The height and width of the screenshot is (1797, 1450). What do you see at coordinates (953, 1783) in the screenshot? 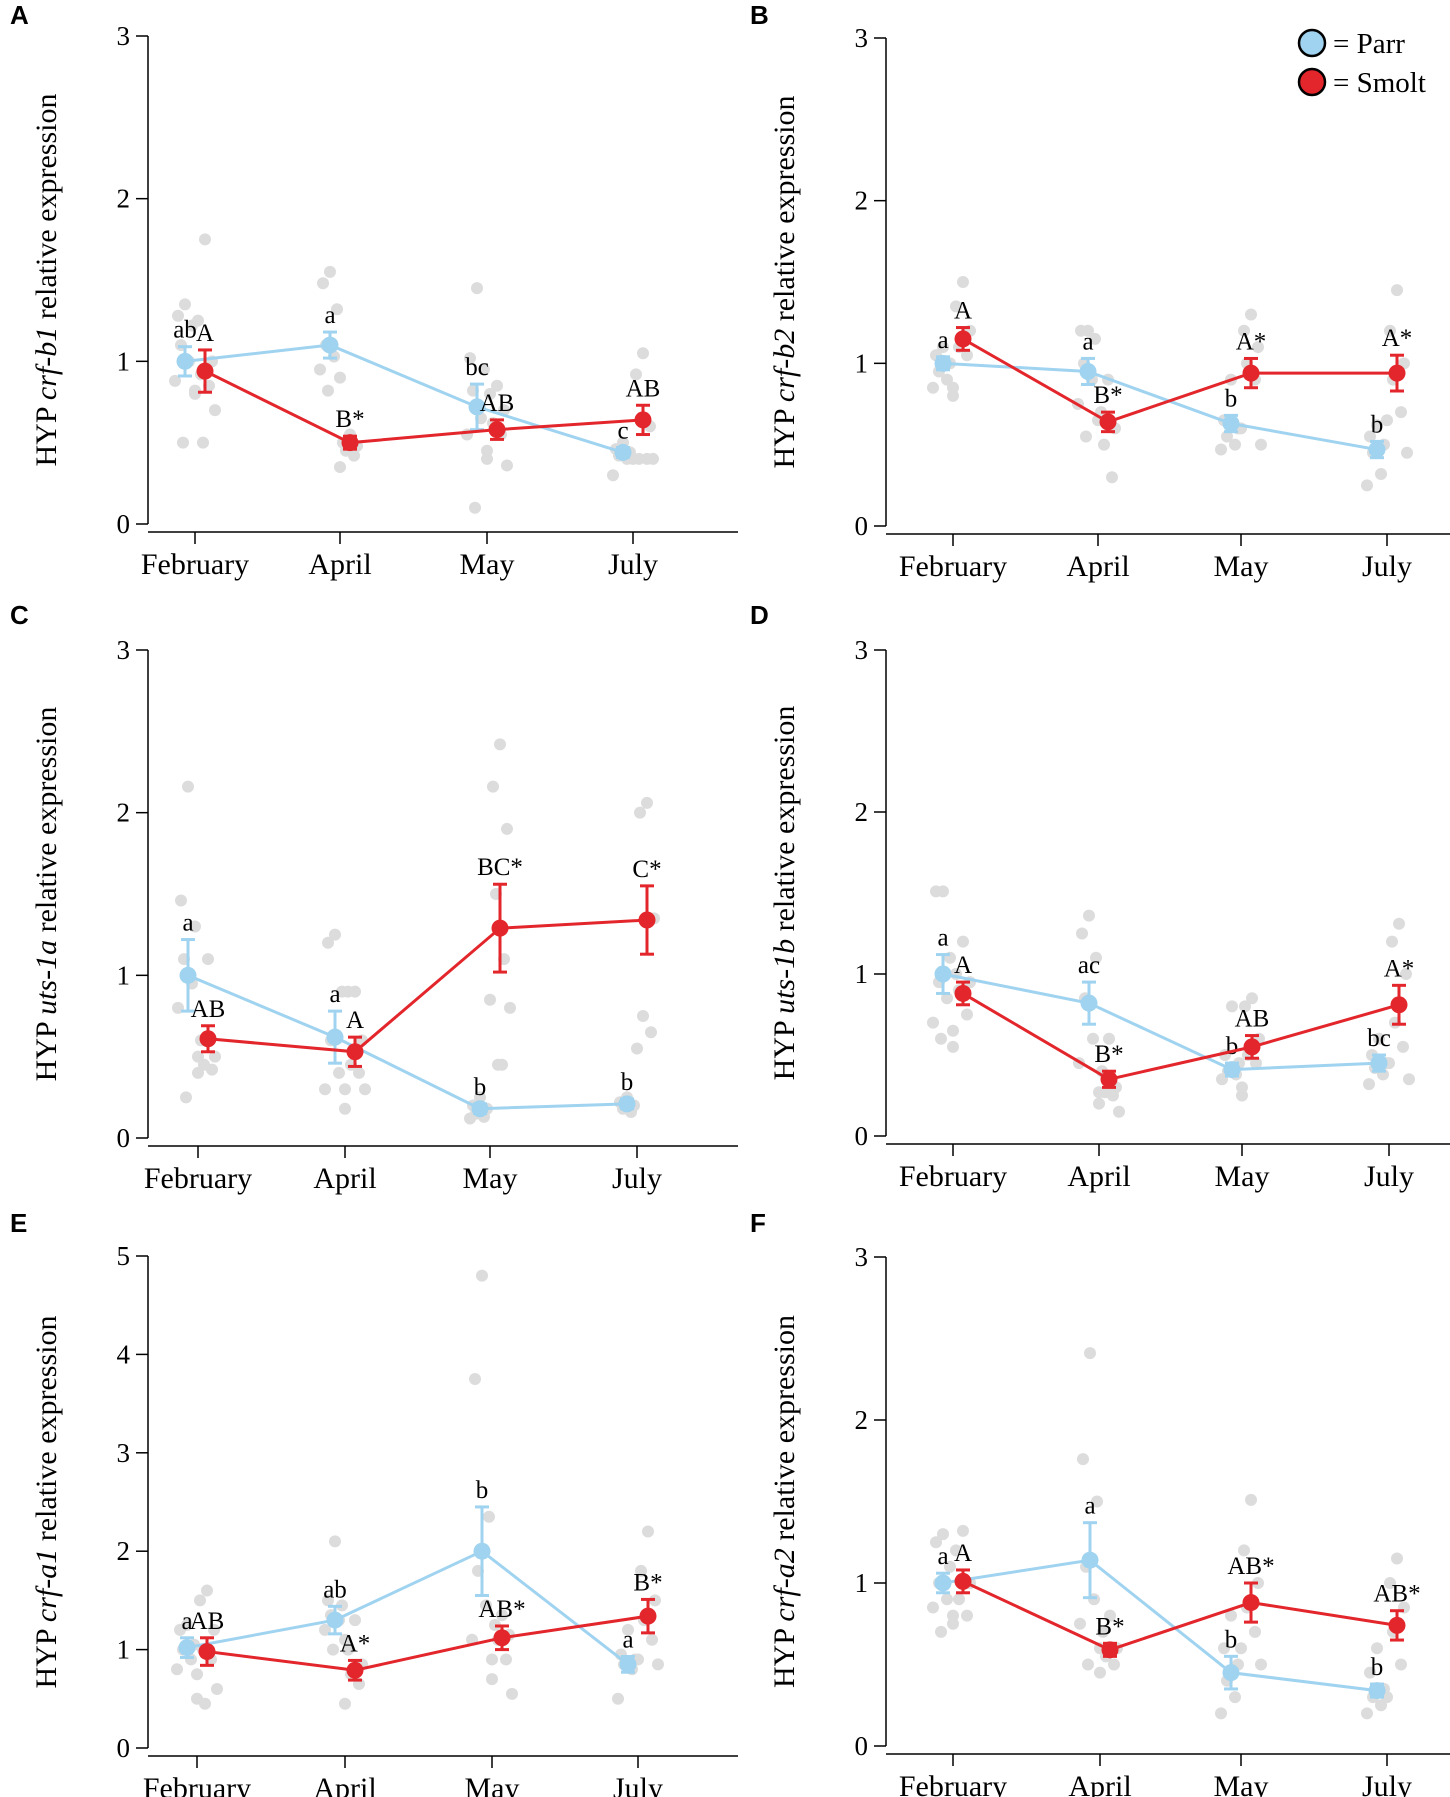
I see `x-tick-label-february: February` at bounding box center [953, 1783].